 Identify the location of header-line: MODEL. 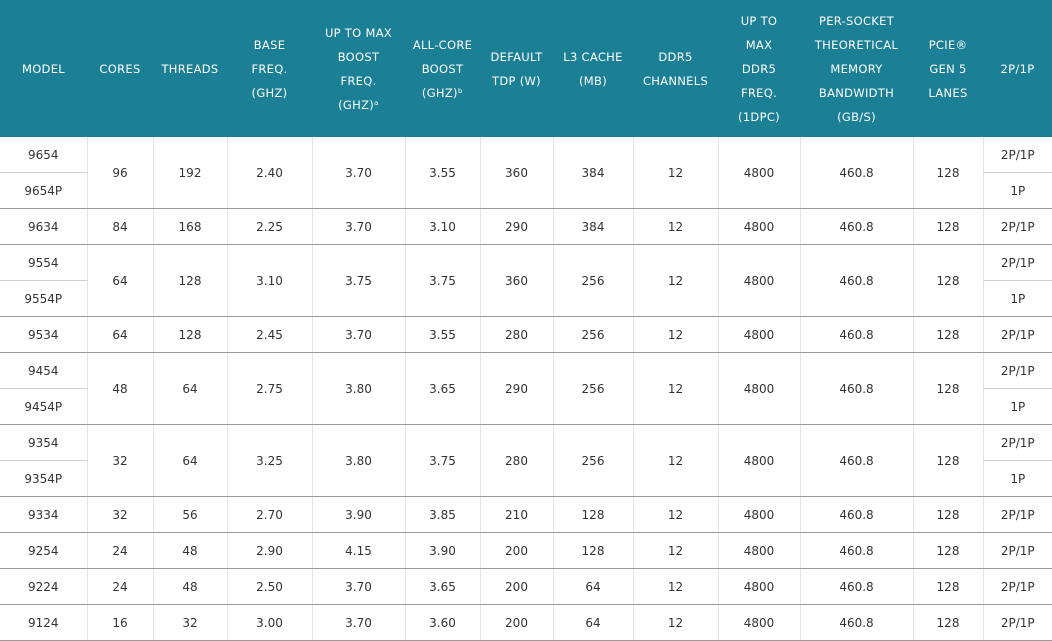
(43, 68).